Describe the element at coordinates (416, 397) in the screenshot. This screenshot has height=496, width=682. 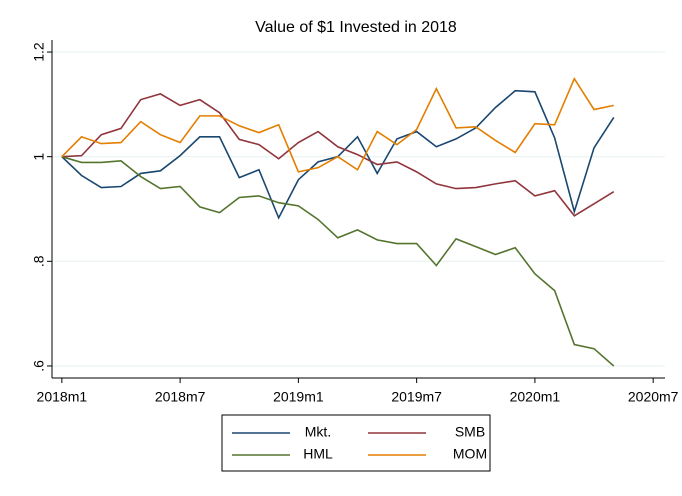
I see `x-tick-label: 2019m7` at that location.